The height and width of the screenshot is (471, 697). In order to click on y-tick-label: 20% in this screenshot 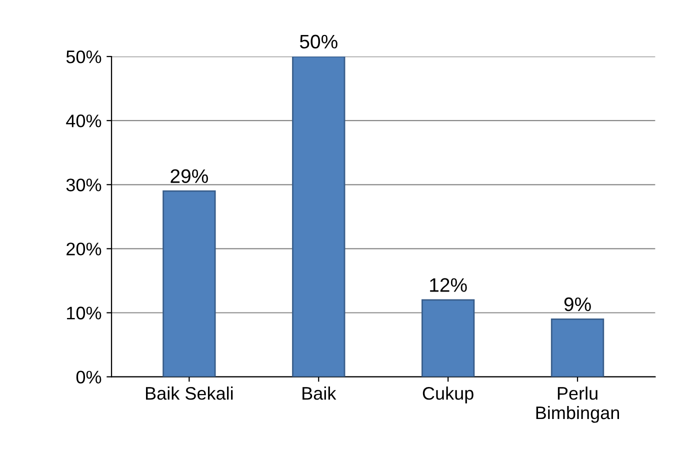, I will do `click(84, 249)`.